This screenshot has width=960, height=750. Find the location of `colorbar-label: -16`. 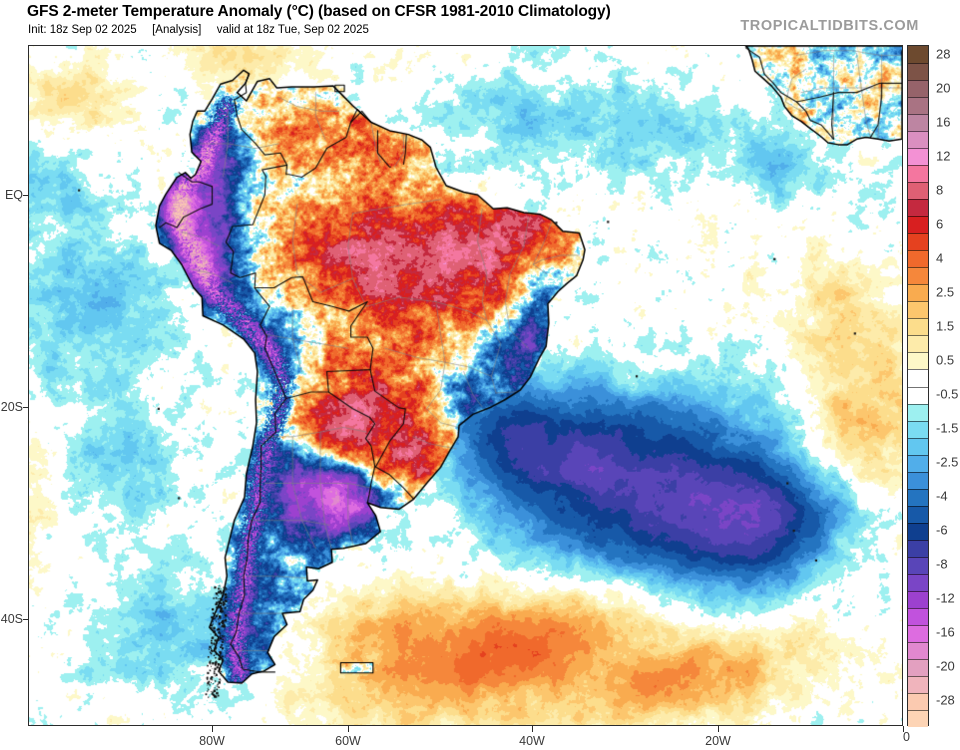

colorbar-label: -16 is located at coordinates (945, 632).